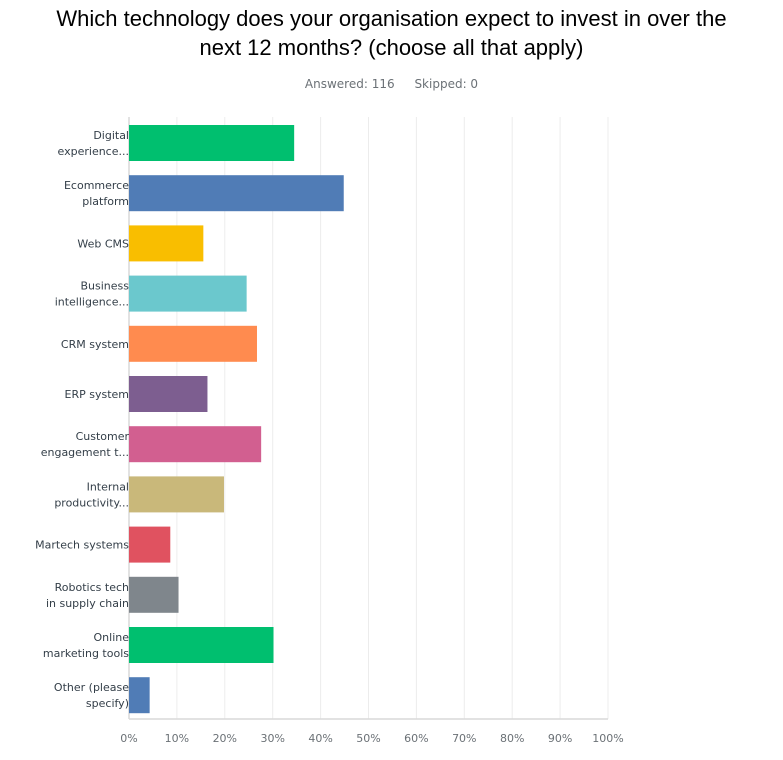 The image size is (783, 760). Describe the element at coordinates (92, 587) in the screenshot. I see `category-label: Robotics tech` at that location.